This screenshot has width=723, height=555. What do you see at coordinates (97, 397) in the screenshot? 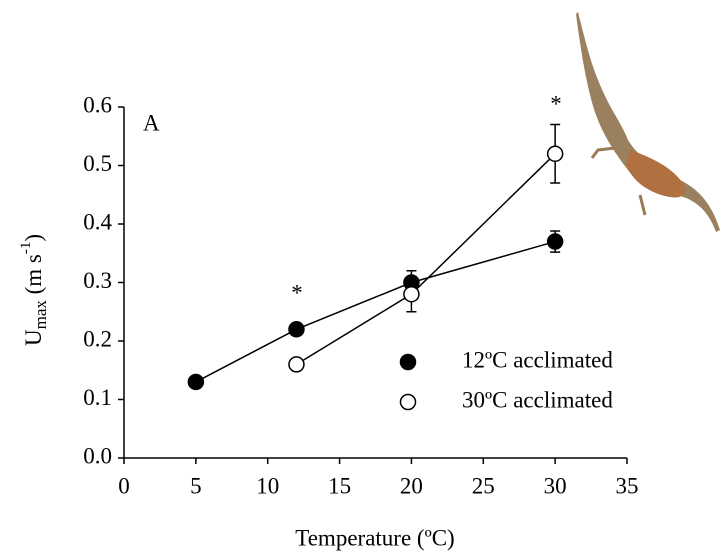
I see `y-tick-label: 0.1` at bounding box center [97, 397].